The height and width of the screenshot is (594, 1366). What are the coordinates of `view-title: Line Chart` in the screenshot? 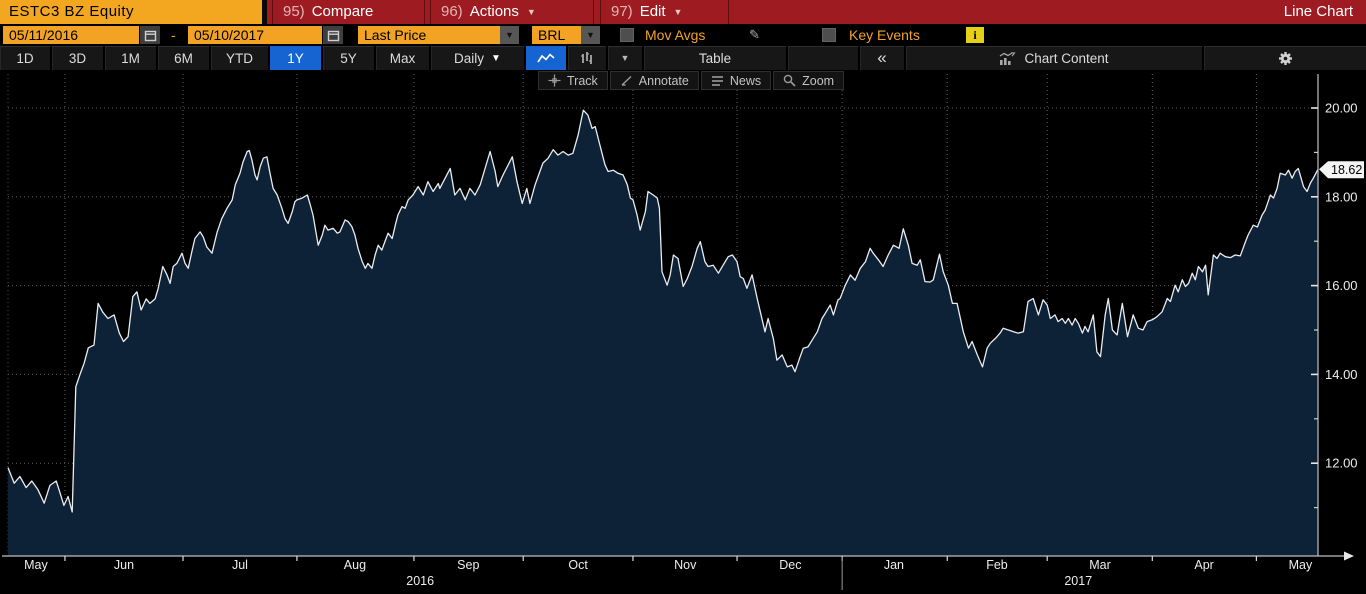 It's located at (1318, 11).